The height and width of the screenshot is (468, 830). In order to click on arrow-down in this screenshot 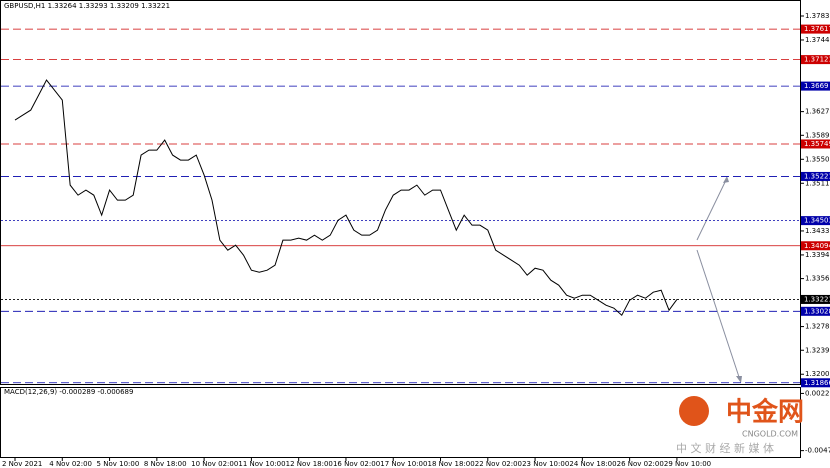, I will do `click(718, 315)`.